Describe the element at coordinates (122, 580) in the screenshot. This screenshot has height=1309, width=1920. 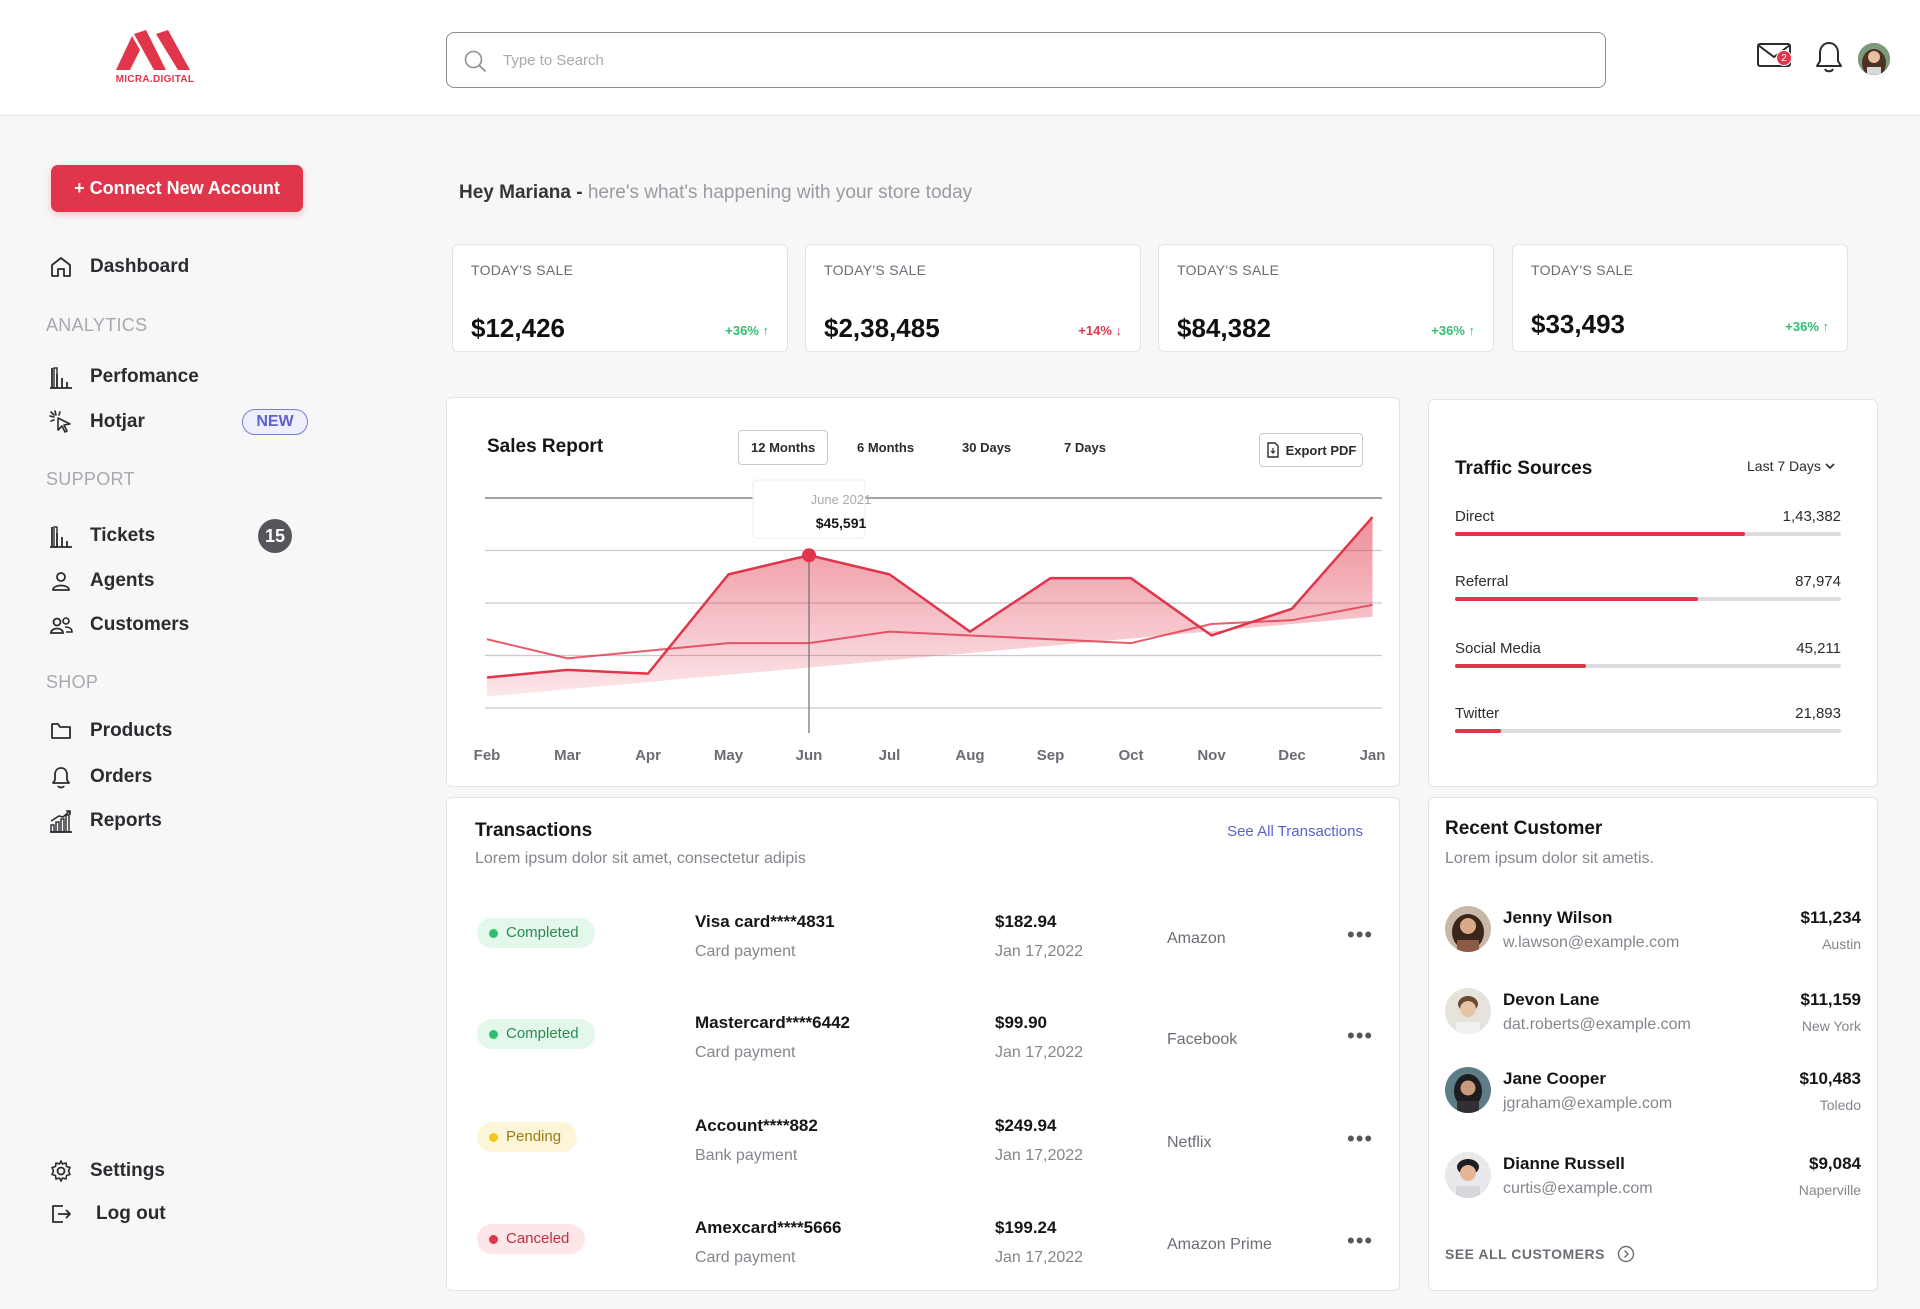
I see `nav-agents-label: Agents` at that location.